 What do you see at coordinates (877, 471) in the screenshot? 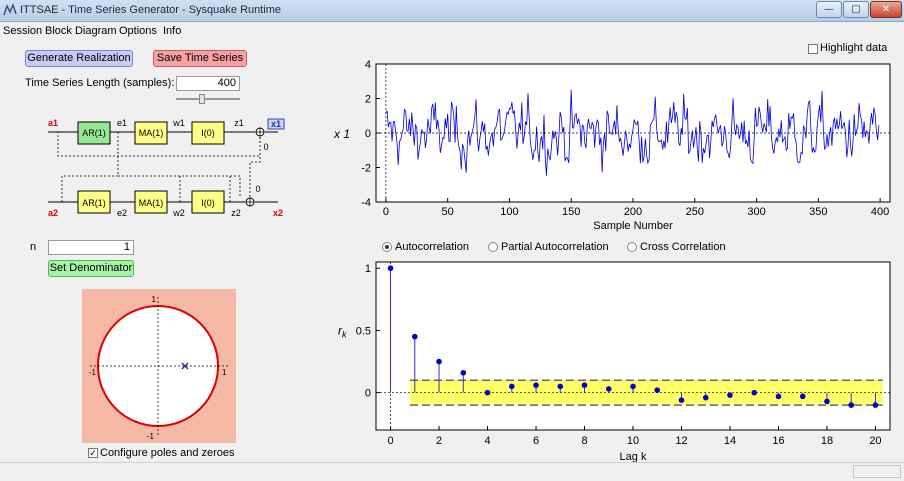
I see `status-panel` at bounding box center [877, 471].